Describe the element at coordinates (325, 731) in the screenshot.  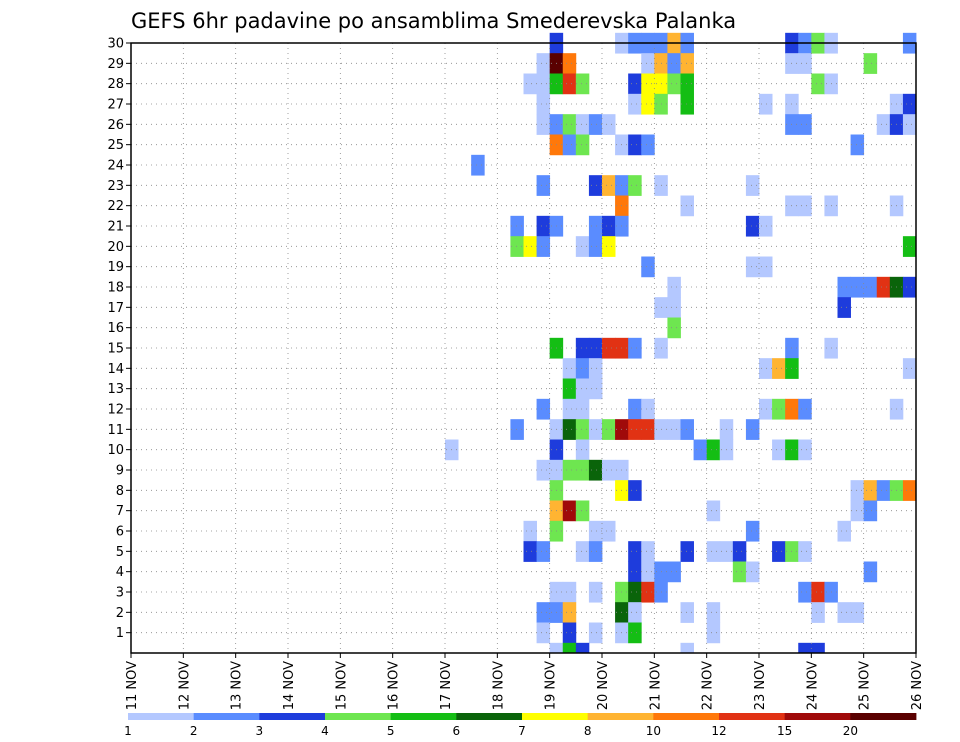
I see `legend-label: 4` at that location.